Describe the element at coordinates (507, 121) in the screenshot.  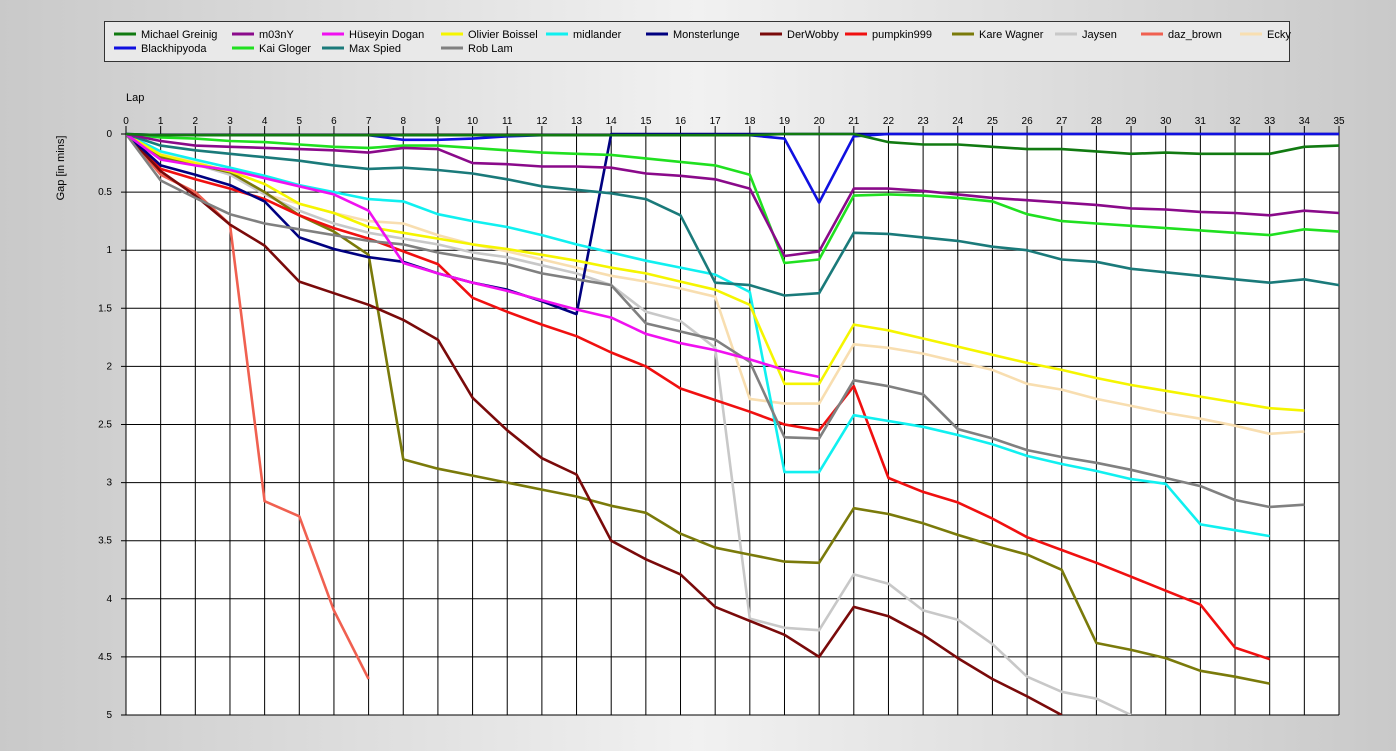
I see `x-tick-label: 11` at that location.